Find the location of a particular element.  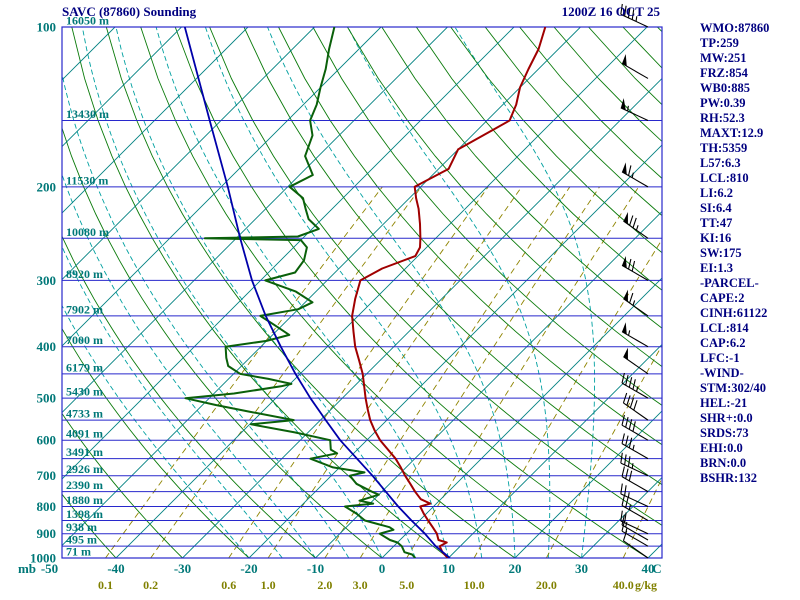

index-line: CINH:61122 is located at coordinates (734, 313).